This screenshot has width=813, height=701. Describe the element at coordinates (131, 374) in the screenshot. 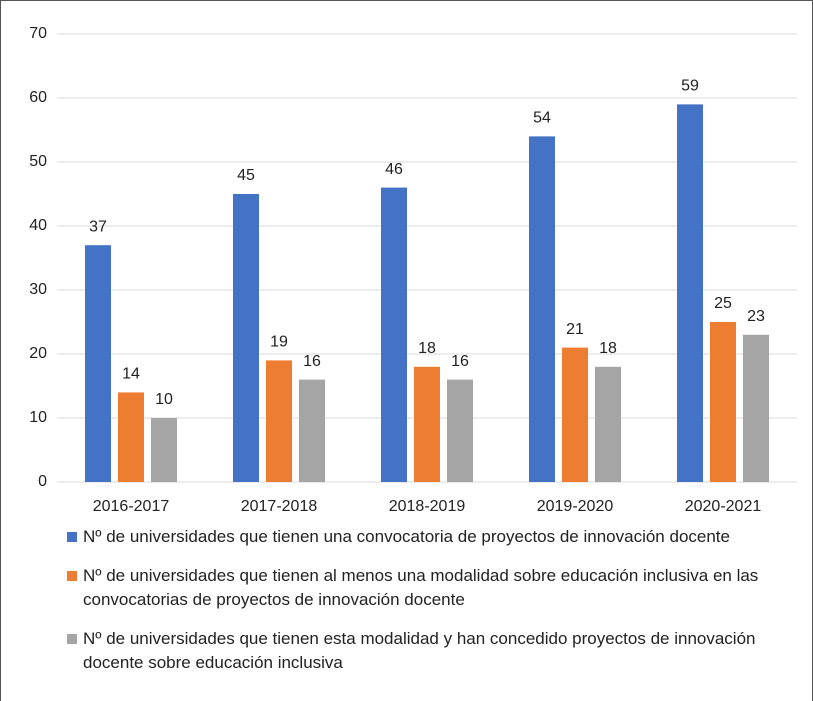

I see `data-label: 14` at that location.